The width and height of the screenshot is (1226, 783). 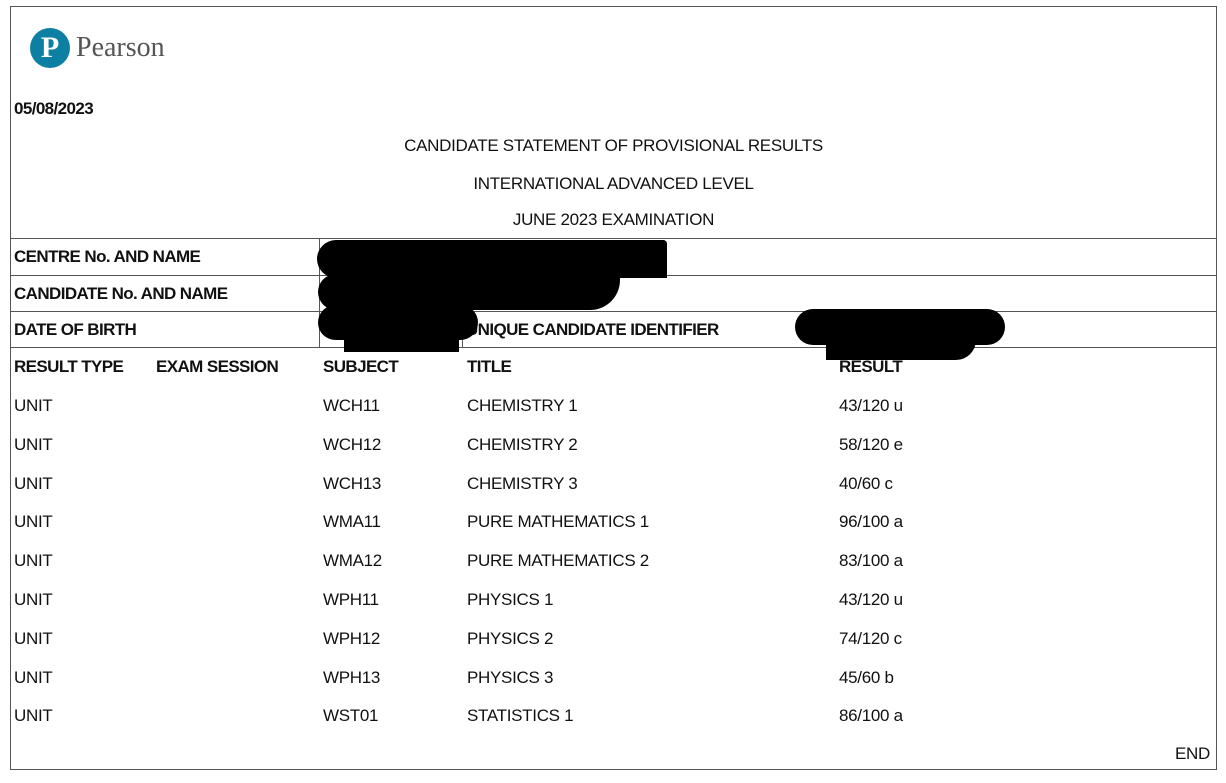 What do you see at coordinates (361, 366) in the screenshot?
I see `header-subject: SUBJECT` at bounding box center [361, 366].